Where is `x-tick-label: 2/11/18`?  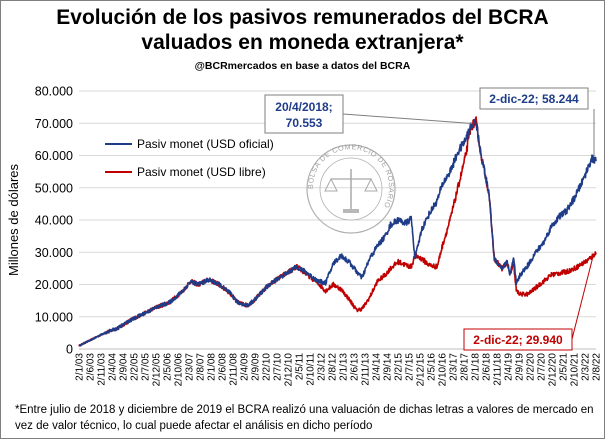
x-tick-label: 2/11/18 is located at coordinates (498, 369).